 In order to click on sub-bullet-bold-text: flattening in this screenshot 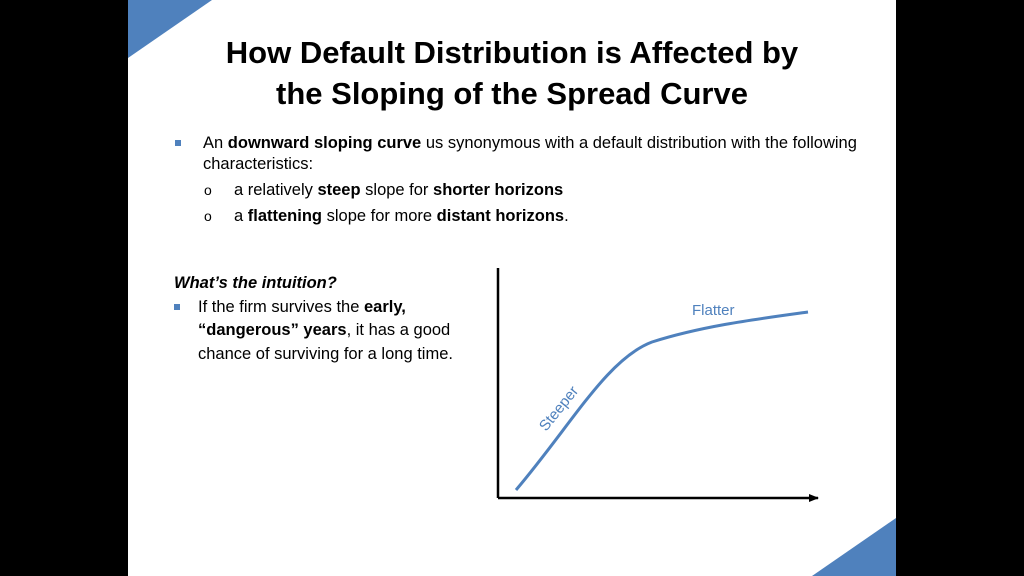, I will do `click(285, 216)`.